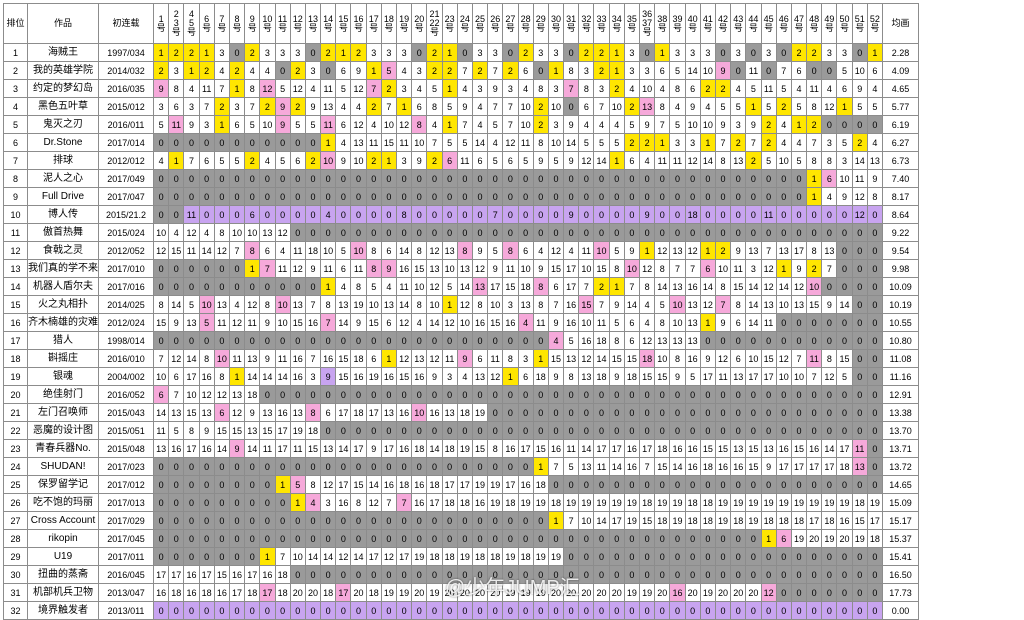 The image size is (1024, 620). What do you see at coordinates (126, 286) in the screenshot?
I see `debut-cell: 2017/016` at bounding box center [126, 286].